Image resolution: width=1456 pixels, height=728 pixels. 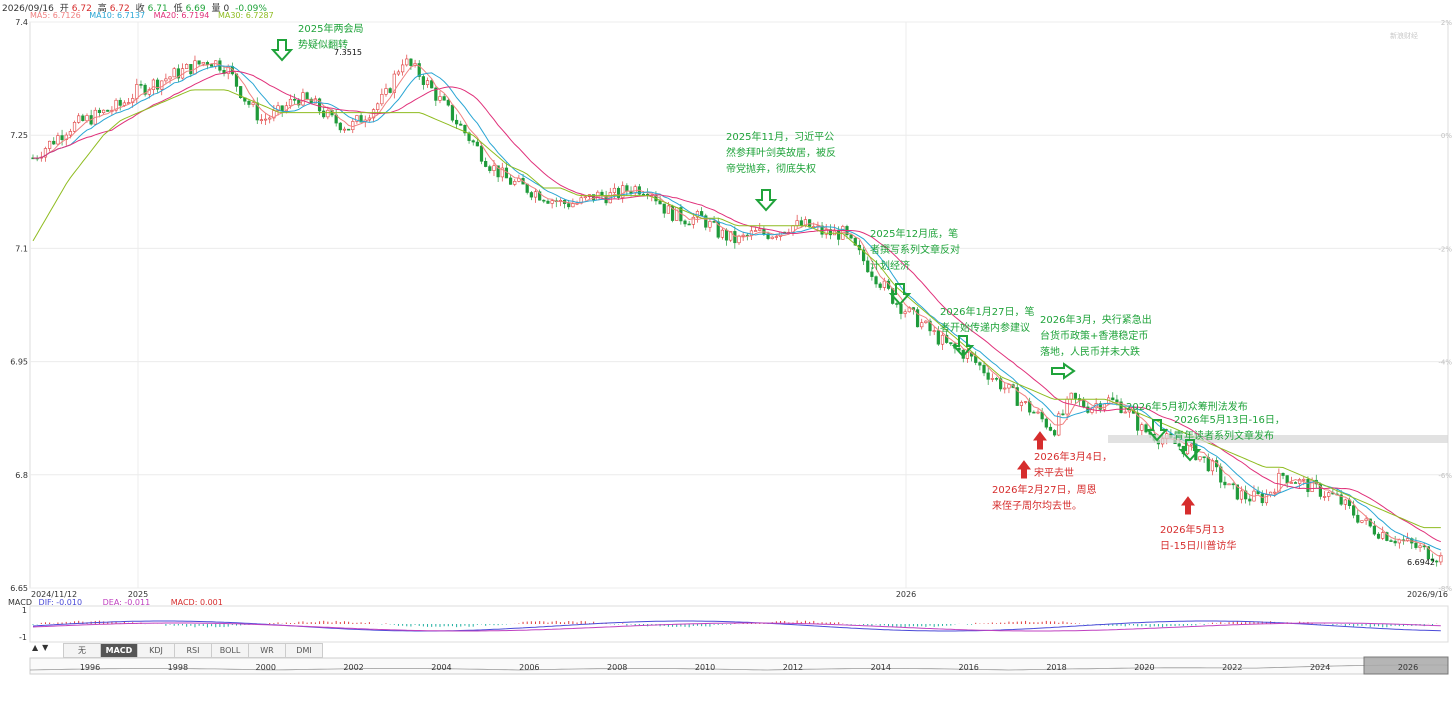 I want to click on navigator-selection, so click(x=1406, y=665).